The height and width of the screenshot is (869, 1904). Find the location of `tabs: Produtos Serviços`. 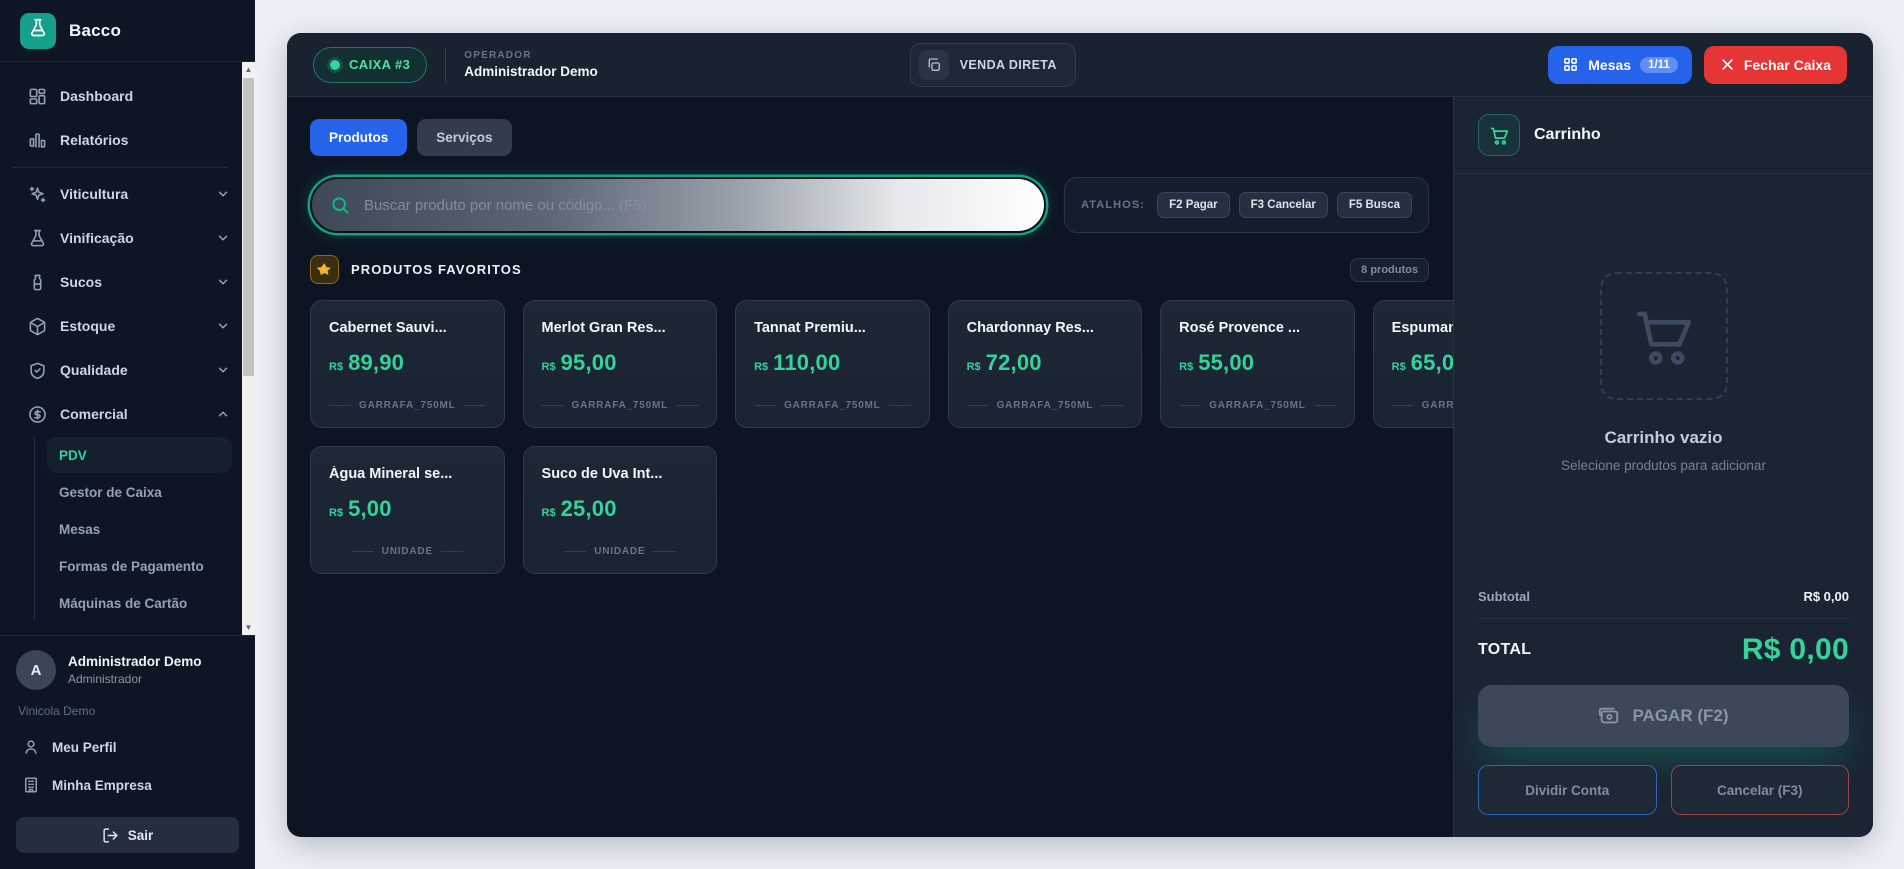

tabs: Produtos Serviços is located at coordinates (877, 137).